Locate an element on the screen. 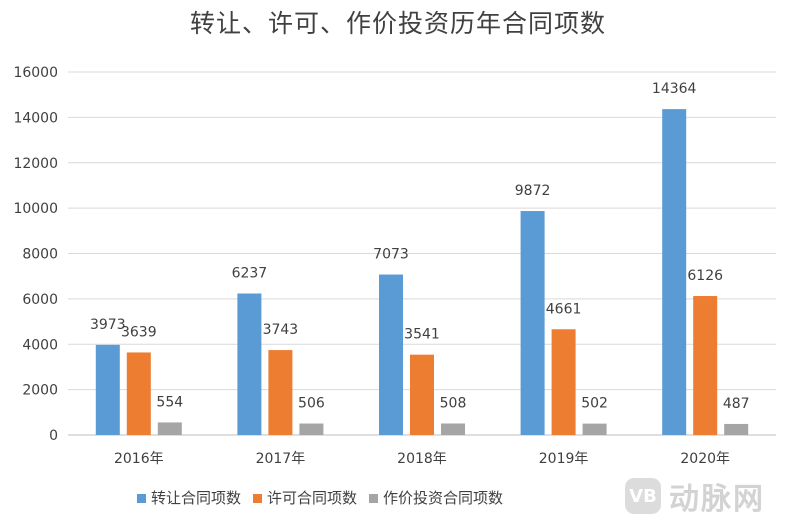  y-tick-label: 16000 is located at coordinates (35, 73).